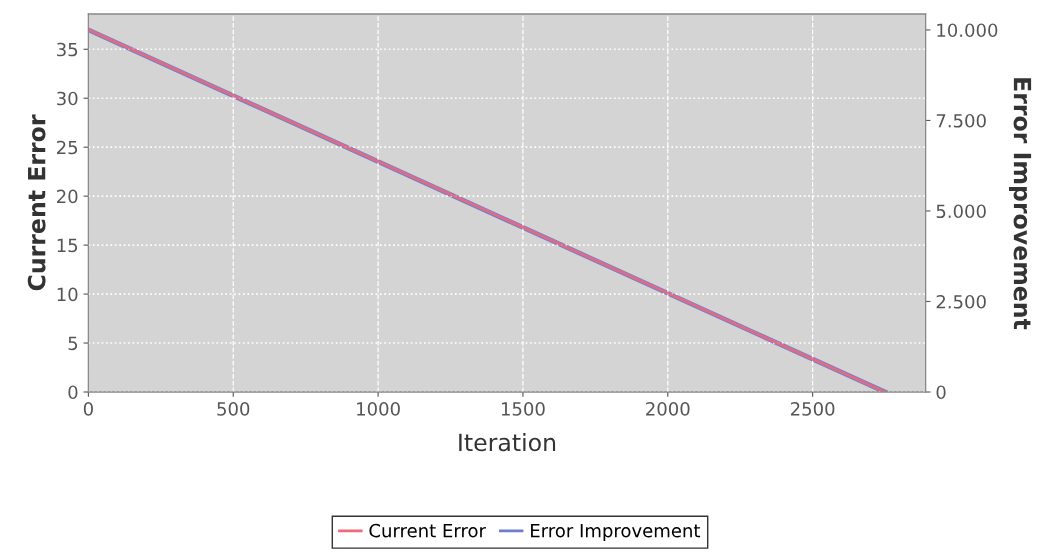 The image size is (1040, 560). I want to click on x-tick-label: 2000, so click(668, 409).